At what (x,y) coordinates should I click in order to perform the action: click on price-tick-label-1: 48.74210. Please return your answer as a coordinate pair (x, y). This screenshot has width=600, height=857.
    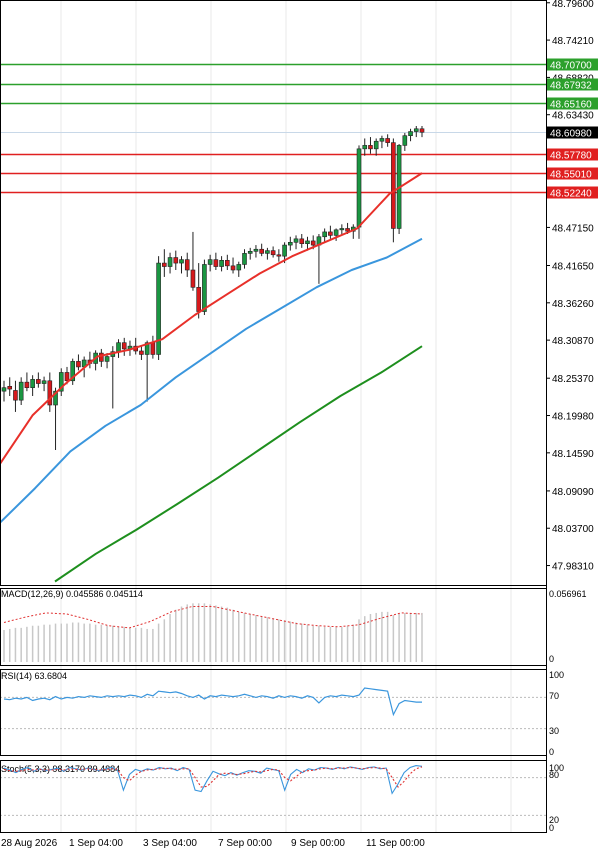
    Looking at the image, I should click on (573, 41).